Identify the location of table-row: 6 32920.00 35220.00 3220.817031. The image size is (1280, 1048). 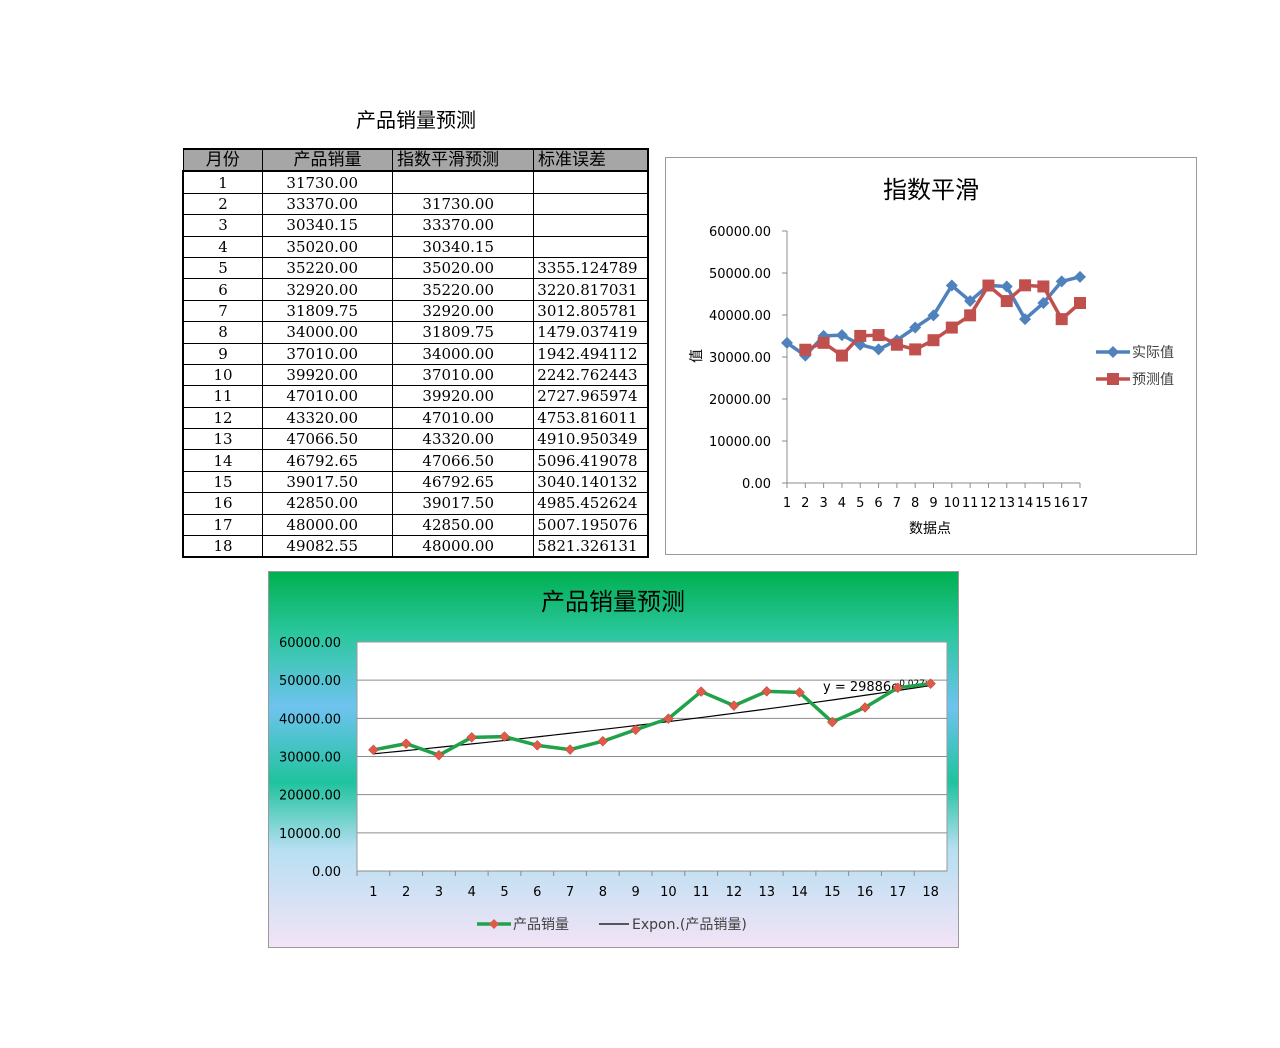
(415, 289).